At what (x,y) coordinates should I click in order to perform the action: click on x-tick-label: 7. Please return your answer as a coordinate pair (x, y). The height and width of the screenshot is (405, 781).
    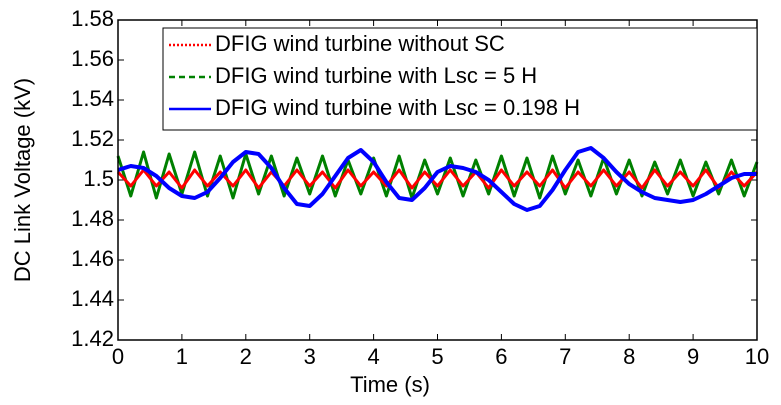
    Looking at the image, I should click on (565, 356).